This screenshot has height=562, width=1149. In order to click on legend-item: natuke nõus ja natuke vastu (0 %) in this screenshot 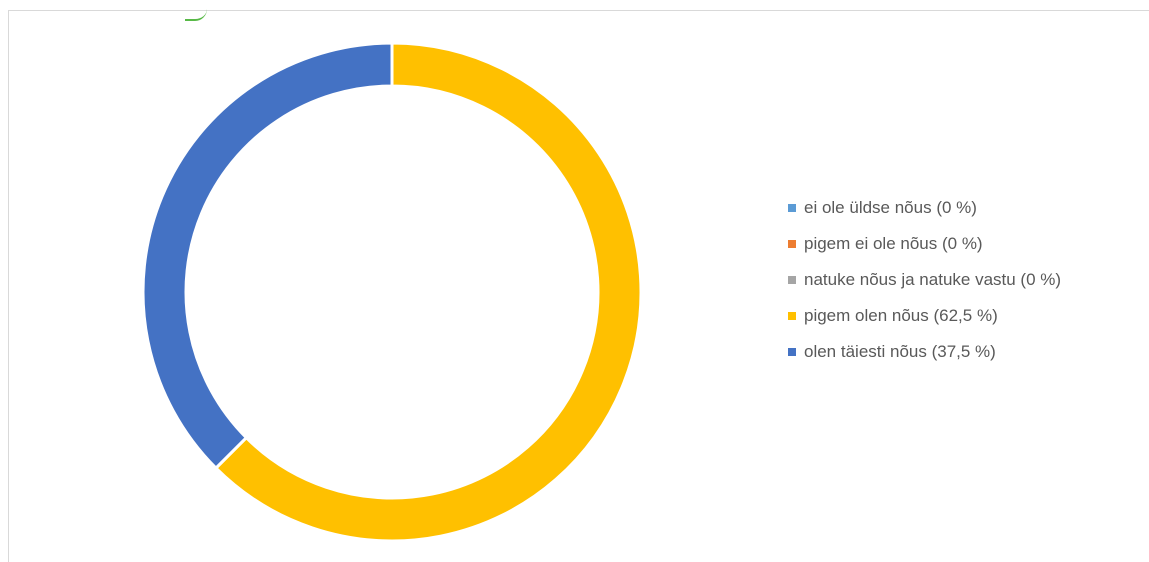, I will do `click(924, 280)`.